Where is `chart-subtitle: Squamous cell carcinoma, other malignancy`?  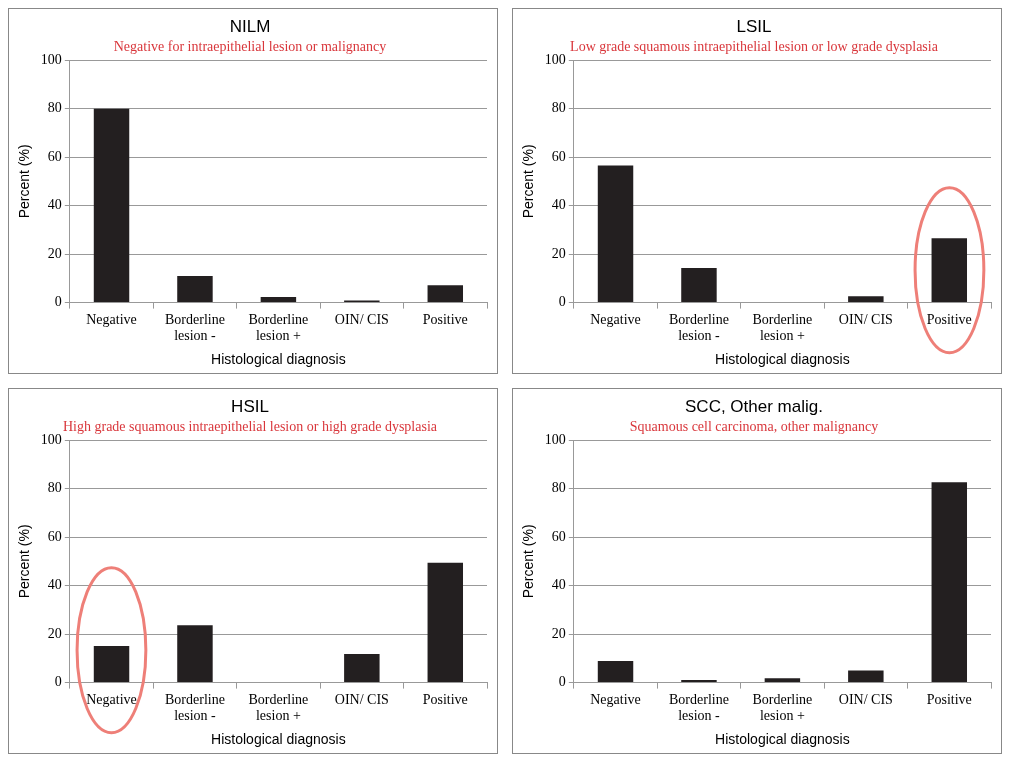 chart-subtitle: Squamous cell carcinoma, other malignancy is located at coordinates (754, 427).